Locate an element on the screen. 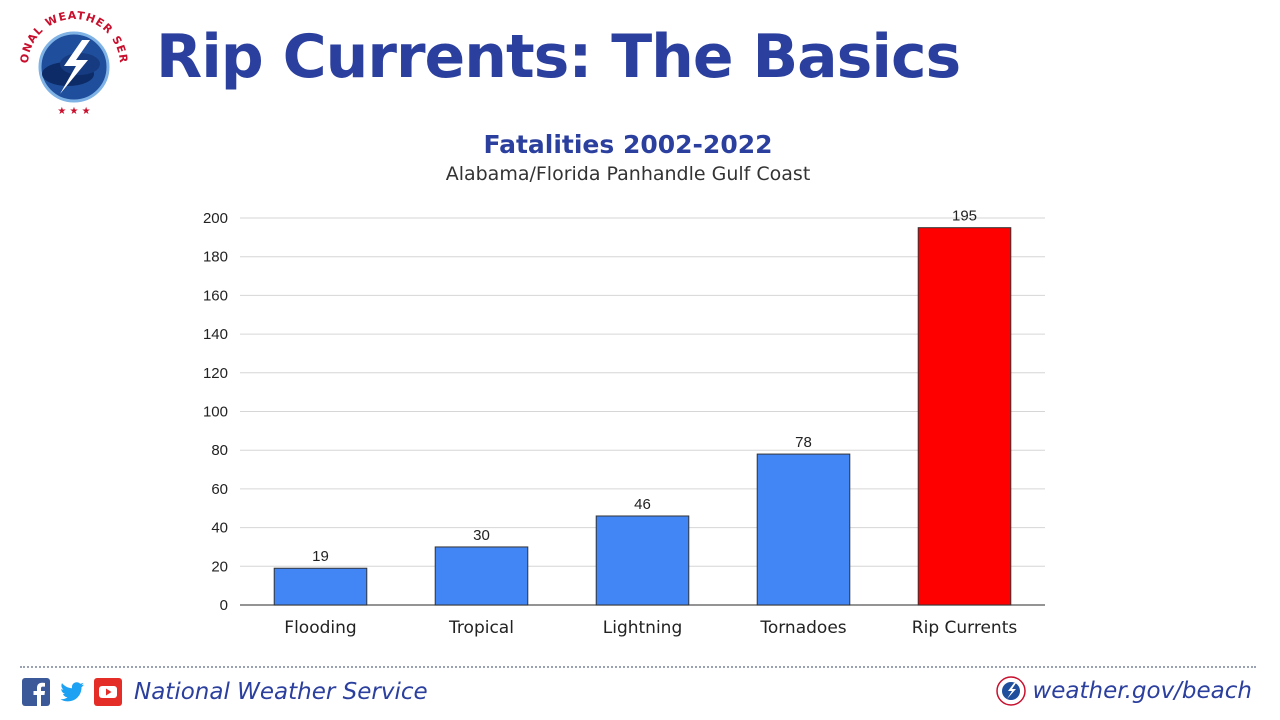 Image resolution: width=1280 pixels, height=720 pixels. x-tick-label: Flooding is located at coordinates (320, 628).